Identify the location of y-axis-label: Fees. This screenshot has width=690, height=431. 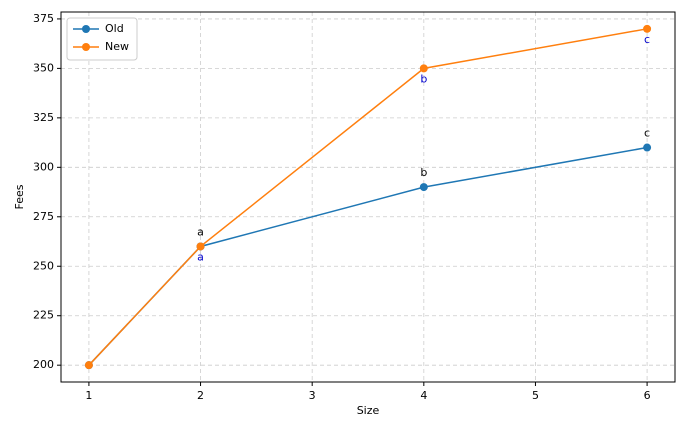
(19, 196).